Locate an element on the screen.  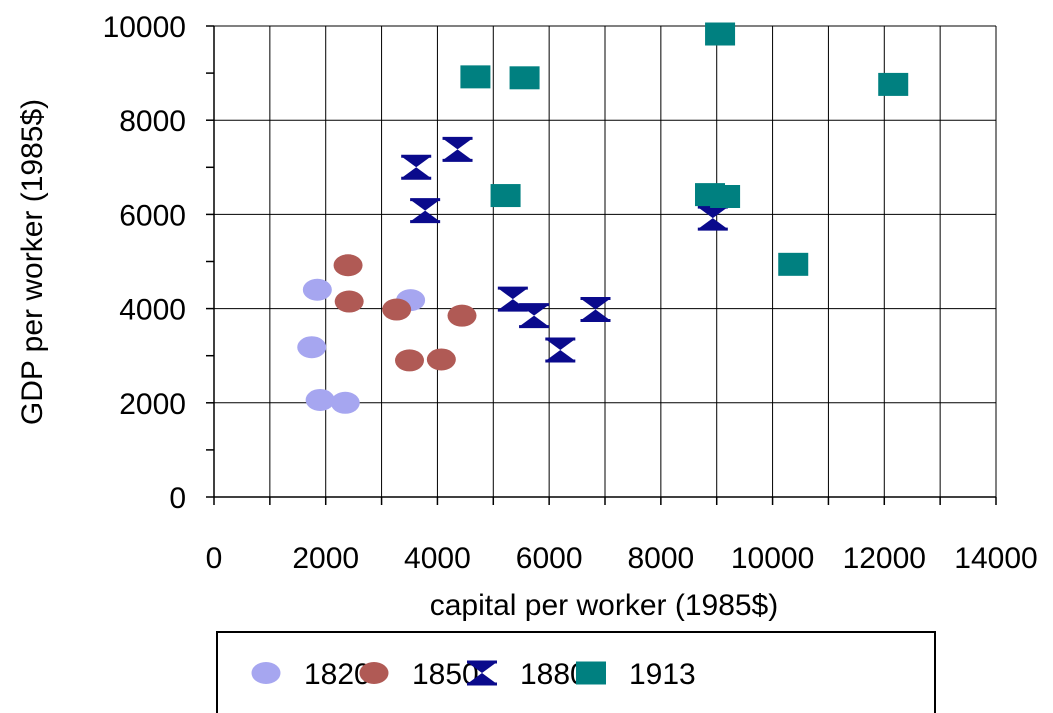
x-tick-label: 4000 is located at coordinates (437, 558).